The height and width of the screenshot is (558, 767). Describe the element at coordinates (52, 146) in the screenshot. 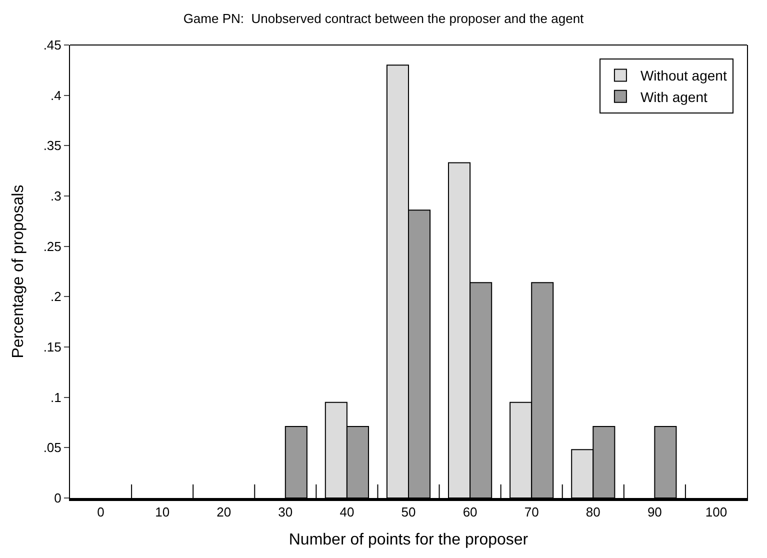

I see `y-tick-label: .35` at that location.